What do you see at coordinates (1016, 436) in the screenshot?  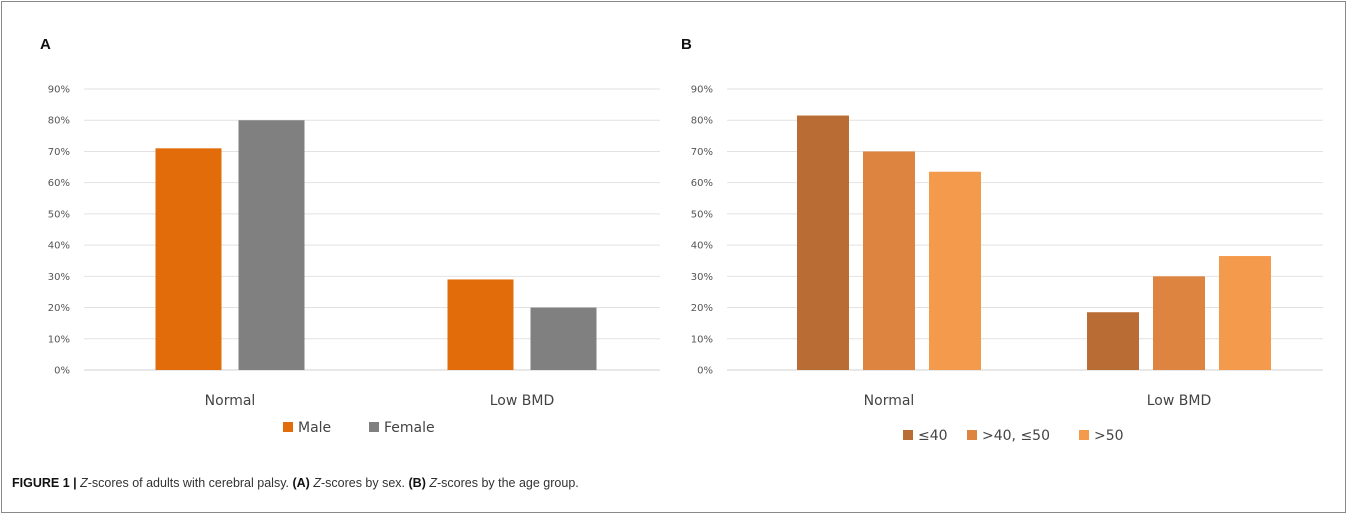 I see `b-legend-label-1: >40, ≤50` at bounding box center [1016, 436].